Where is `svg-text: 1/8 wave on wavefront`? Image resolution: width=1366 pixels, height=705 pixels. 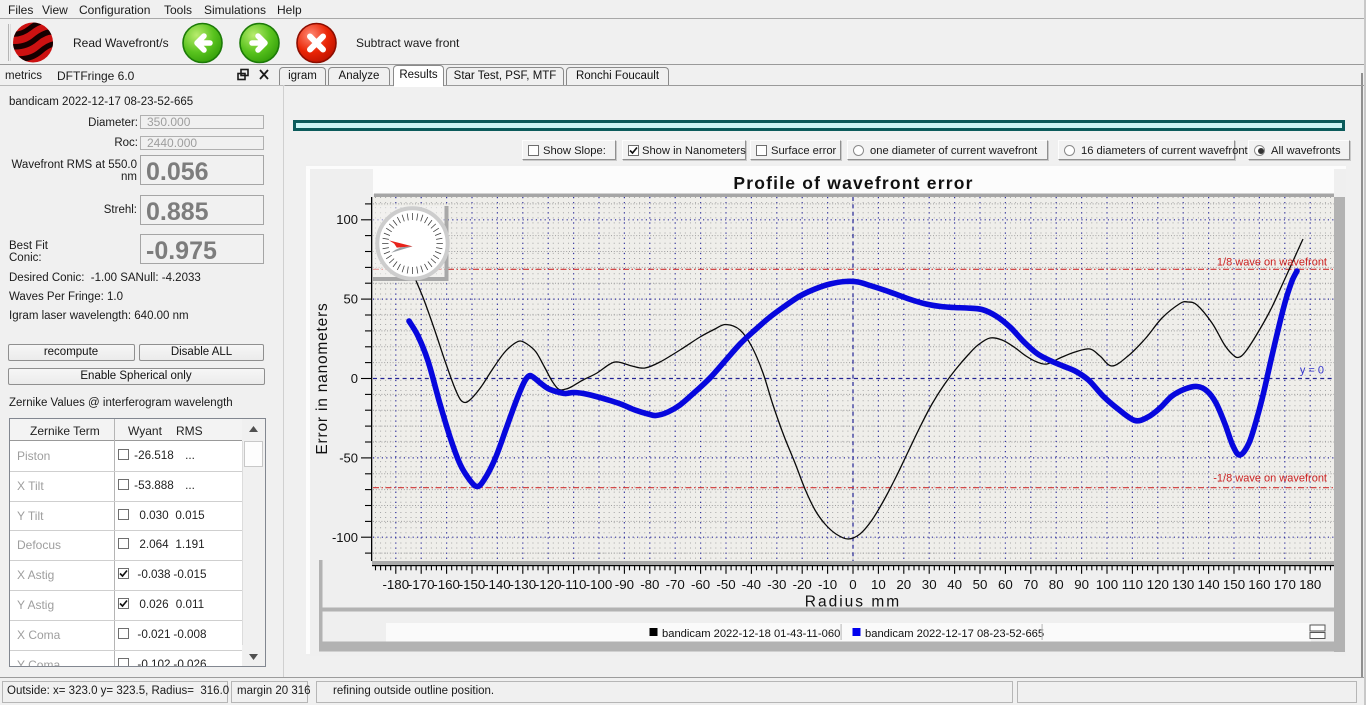 svg-text: 1/8 wave on wavefront is located at coordinates (1272, 263).